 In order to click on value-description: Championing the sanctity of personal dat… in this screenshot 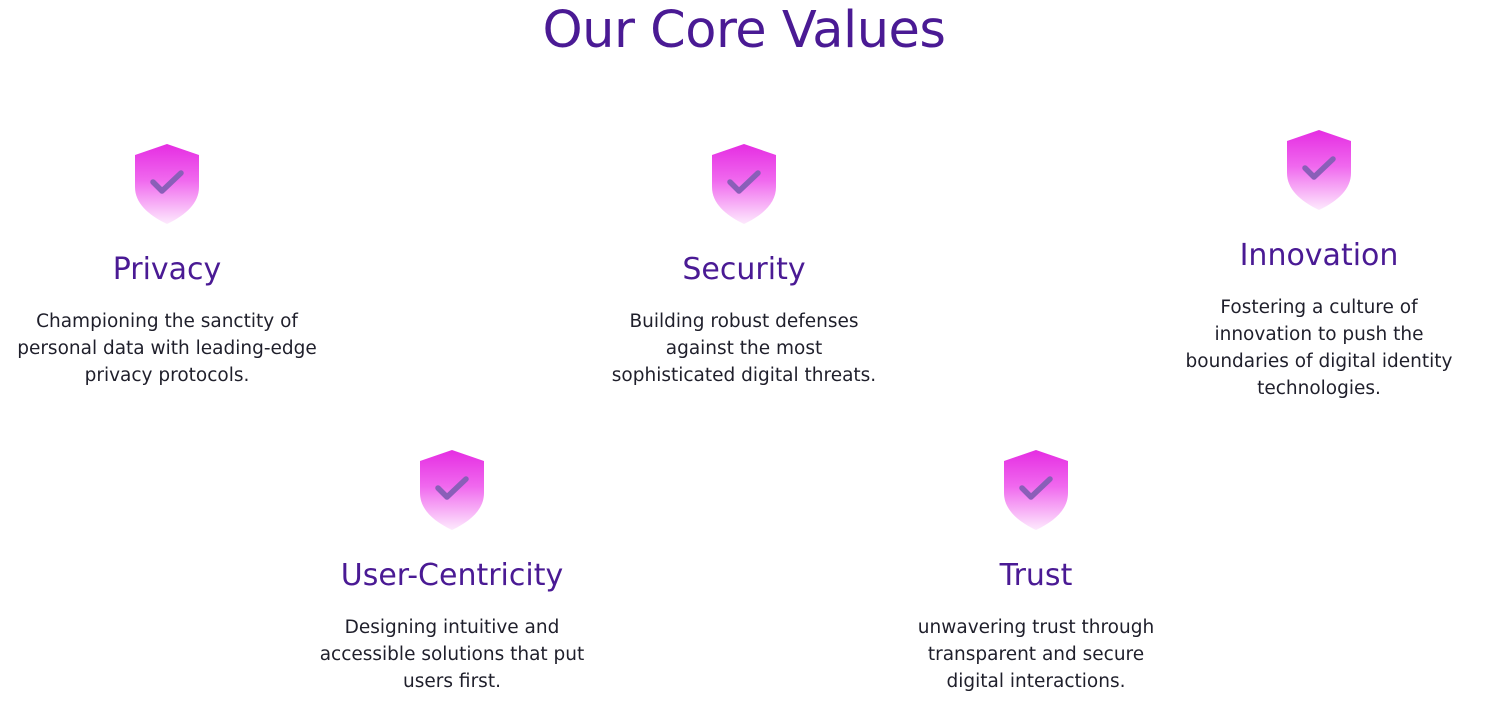, I will do `click(167, 348)`.